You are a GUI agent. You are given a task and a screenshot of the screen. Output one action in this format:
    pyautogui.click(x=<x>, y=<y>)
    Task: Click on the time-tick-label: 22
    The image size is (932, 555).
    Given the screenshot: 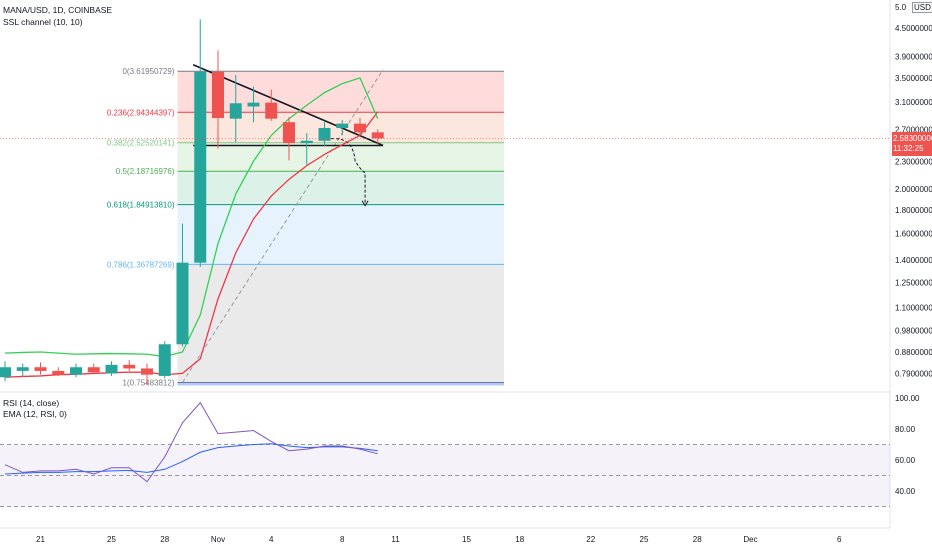 What is the action you would take?
    pyautogui.click(x=590, y=539)
    